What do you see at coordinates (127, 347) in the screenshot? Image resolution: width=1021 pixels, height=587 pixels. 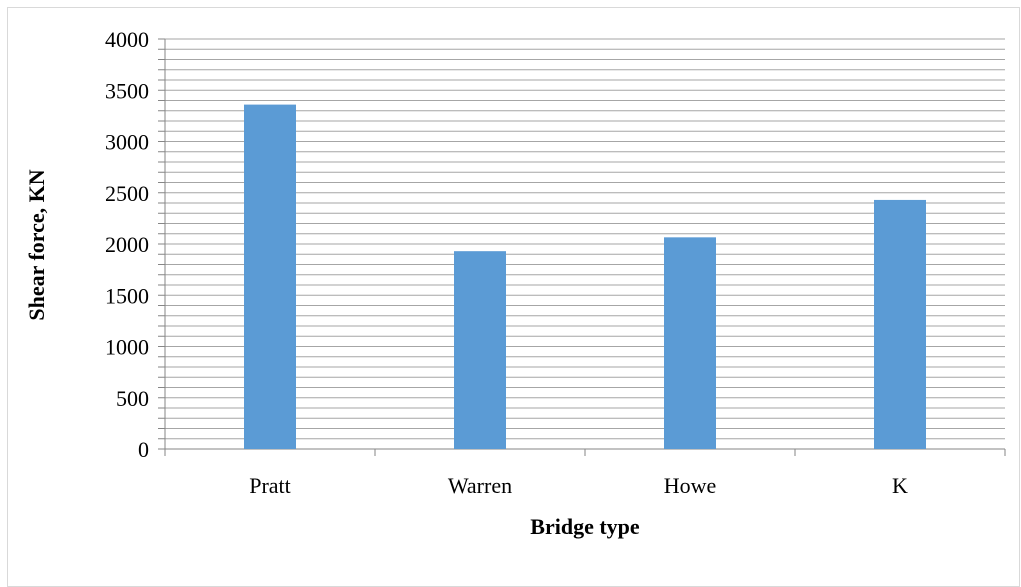 I see `y-tick-label: 1000` at bounding box center [127, 347].